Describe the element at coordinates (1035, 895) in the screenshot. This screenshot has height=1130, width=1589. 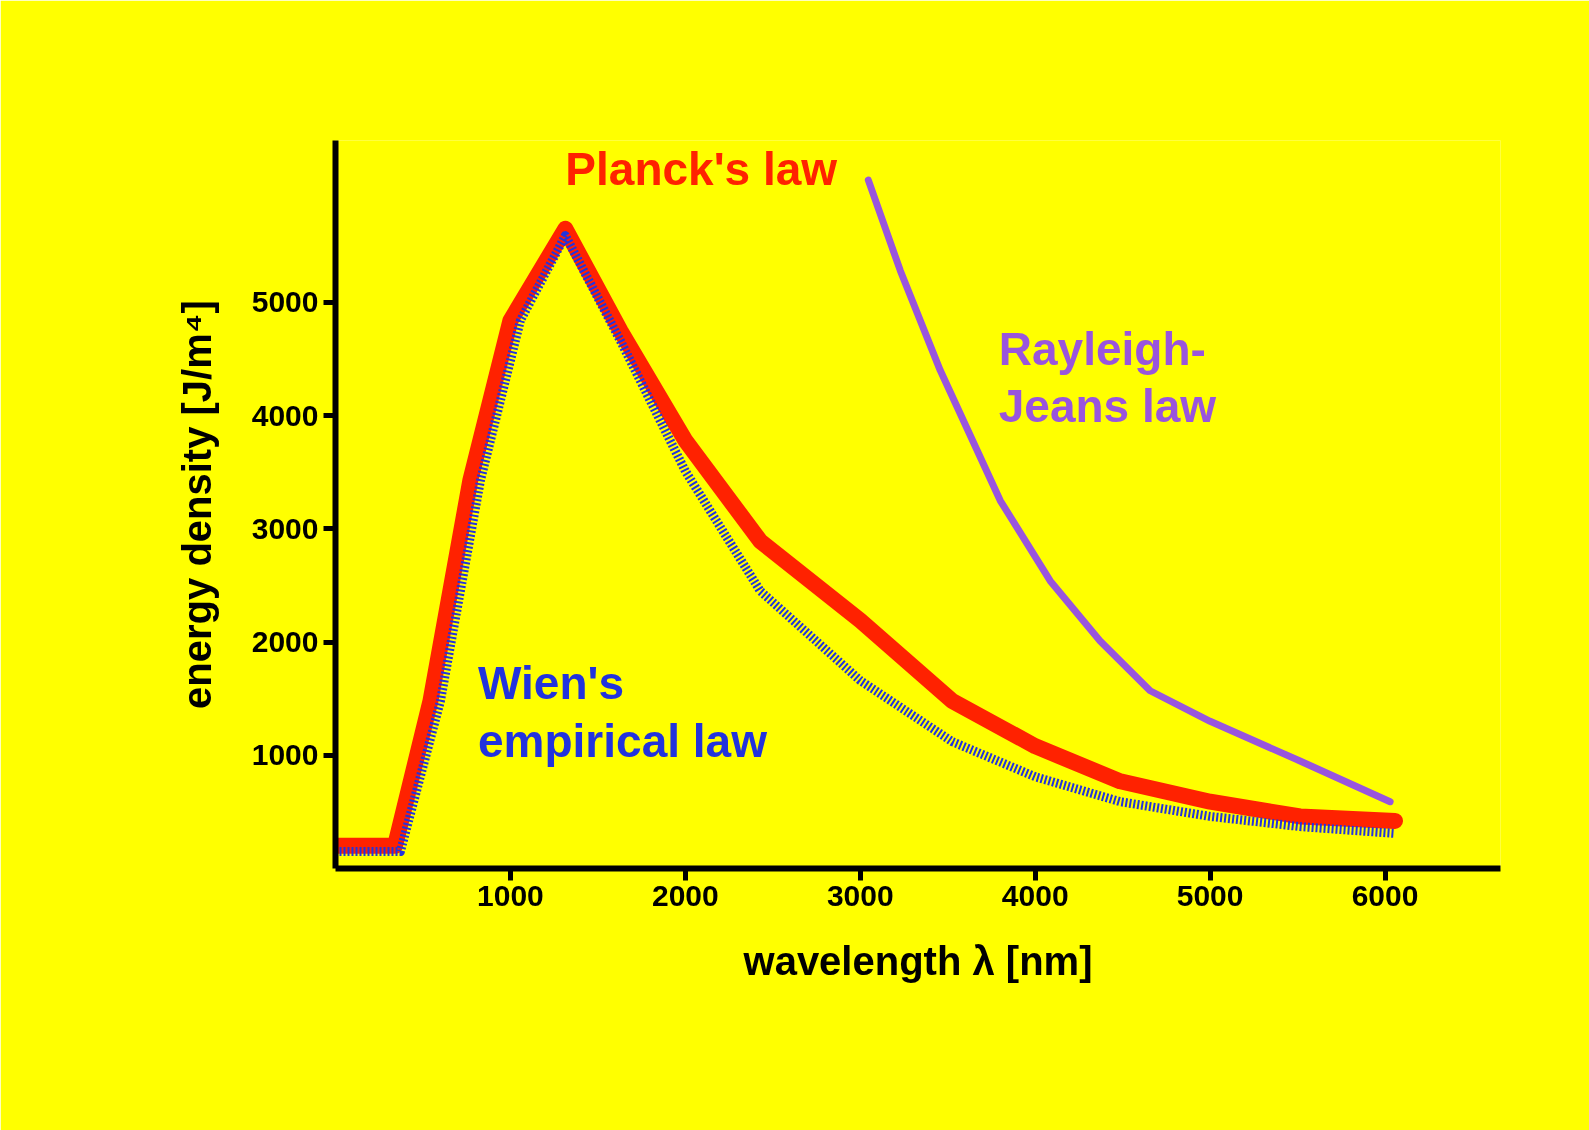
I see `x-tick-label: 4000` at that location.